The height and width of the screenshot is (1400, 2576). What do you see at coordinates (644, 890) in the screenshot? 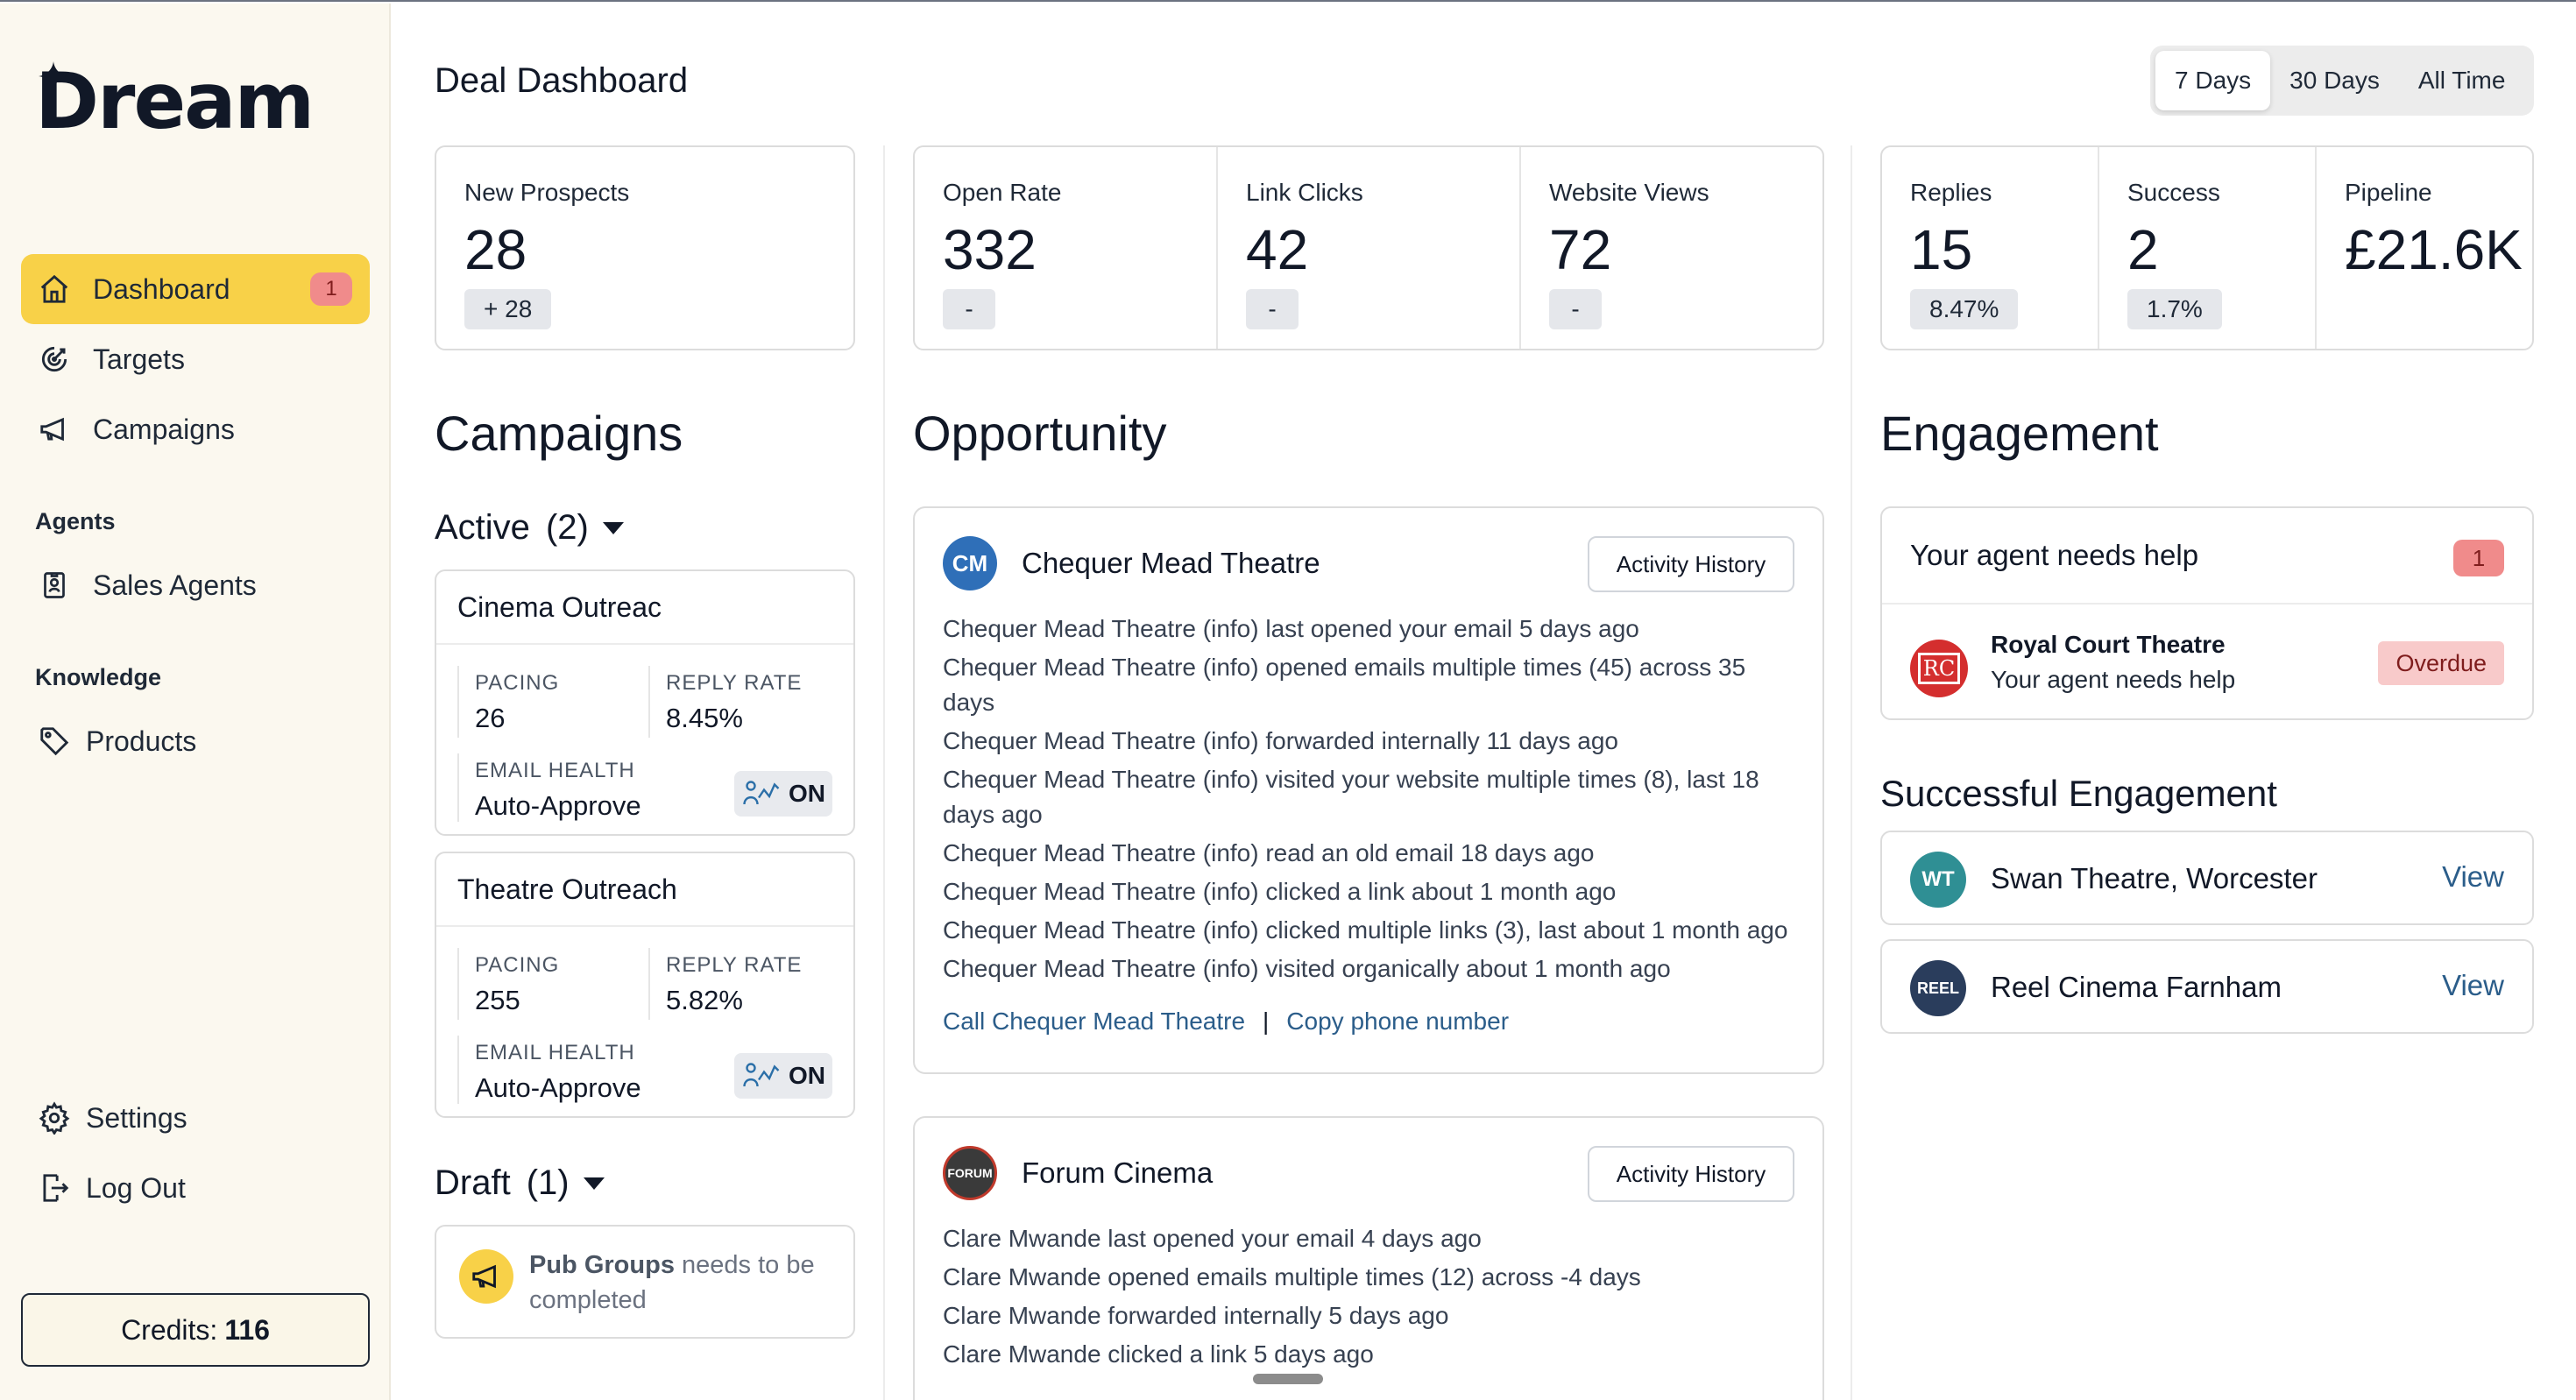
I see `campaign-name: Theatre Outreach` at bounding box center [644, 890].